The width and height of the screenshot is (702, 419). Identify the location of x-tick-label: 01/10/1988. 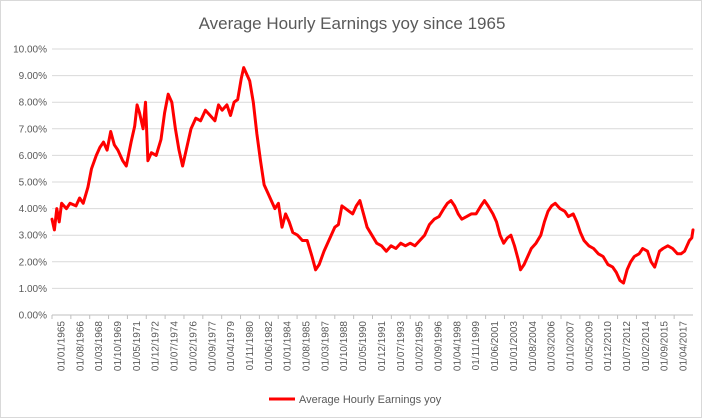
(344, 346).